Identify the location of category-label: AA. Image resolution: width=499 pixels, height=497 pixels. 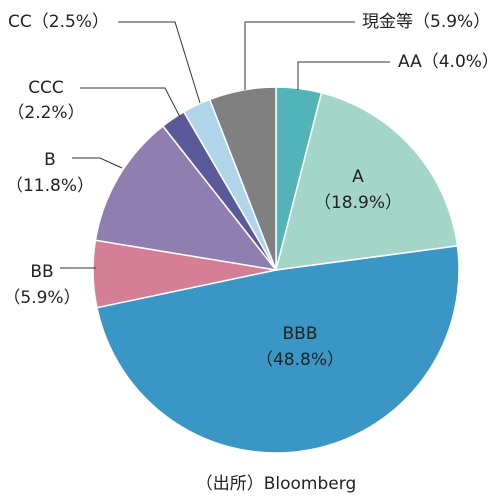
(410, 62).